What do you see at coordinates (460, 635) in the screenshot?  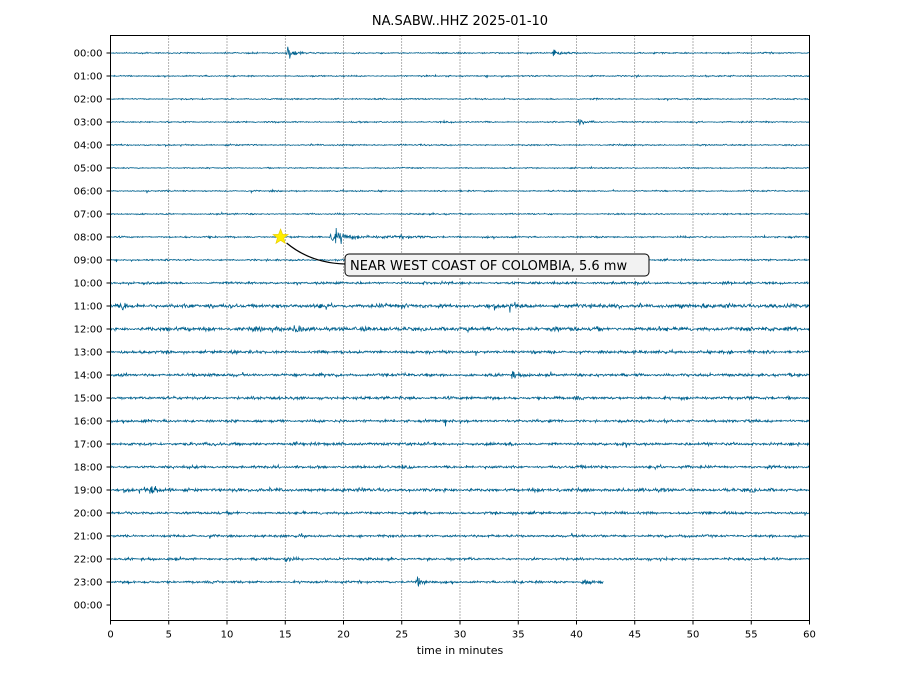 I see `x-tick-label-30: 30` at bounding box center [460, 635].